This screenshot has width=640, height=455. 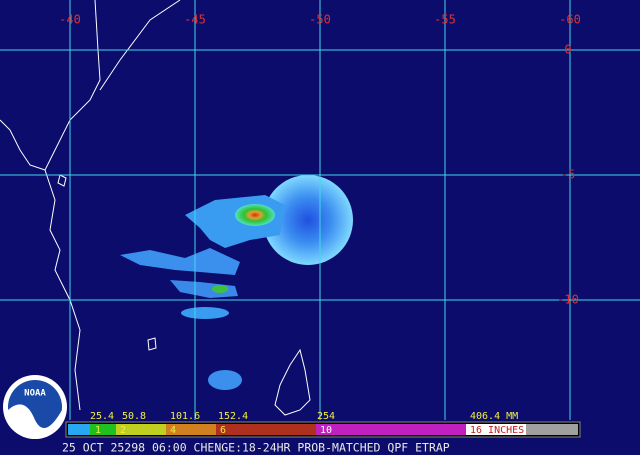 I want to click on inch-label: 1, so click(x=98, y=430).